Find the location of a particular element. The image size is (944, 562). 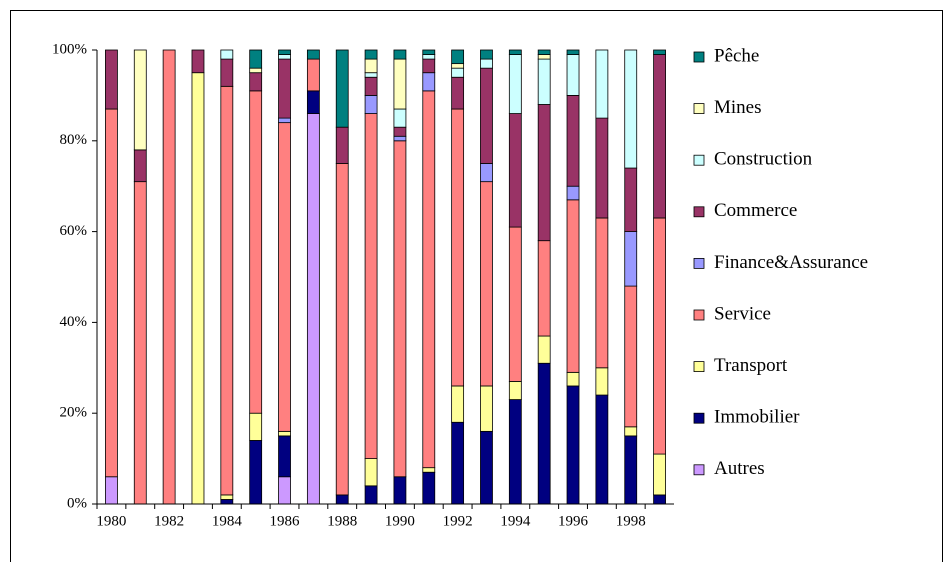

legend-label: Pêche is located at coordinates (736, 55).